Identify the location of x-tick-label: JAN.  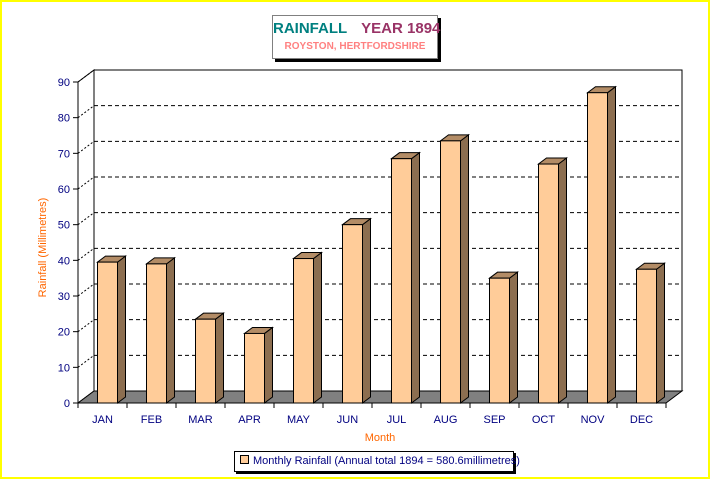
(102, 420).